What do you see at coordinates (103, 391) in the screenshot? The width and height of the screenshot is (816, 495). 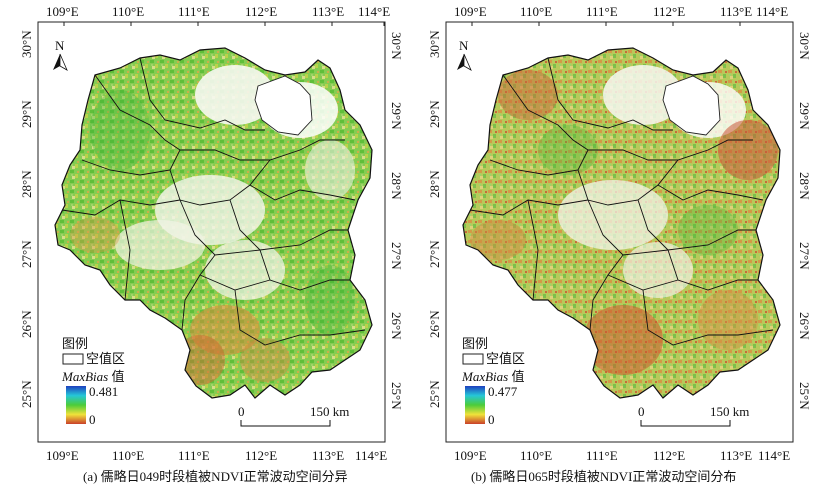 I see `legend-max-value: 0.481` at bounding box center [103, 391].